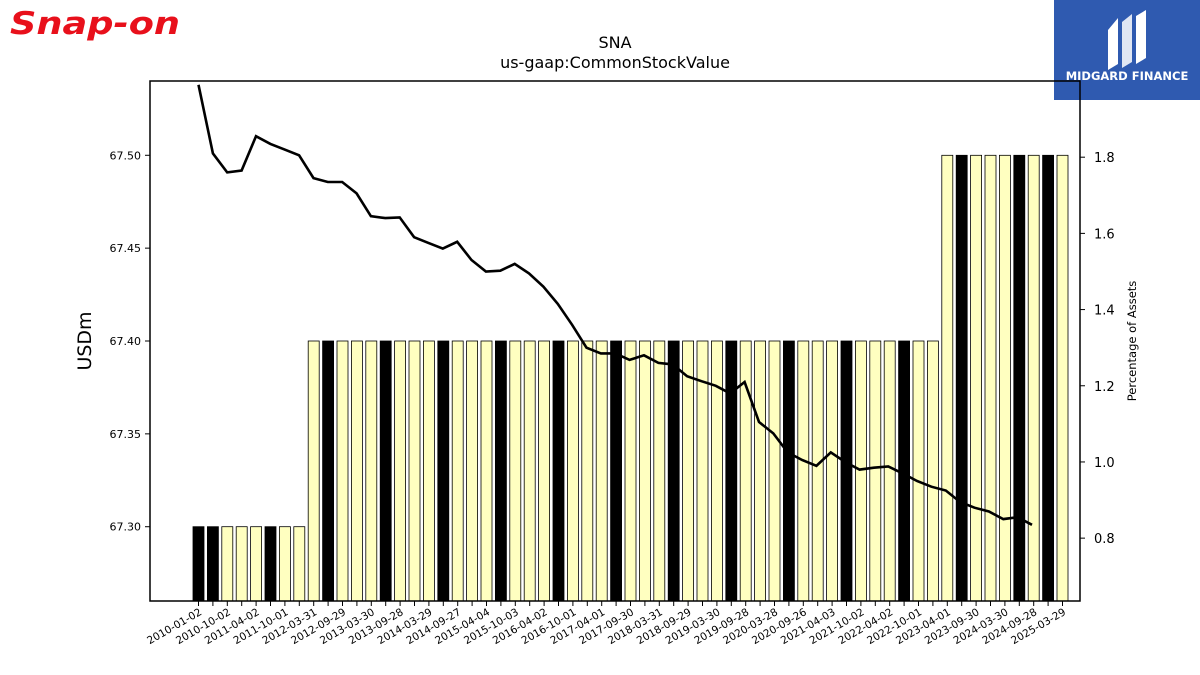 This screenshot has height=675, width=1200. What do you see at coordinates (126, 248) in the screenshot?
I see `y-tick-label: 67.45` at bounding box center [126, 248].